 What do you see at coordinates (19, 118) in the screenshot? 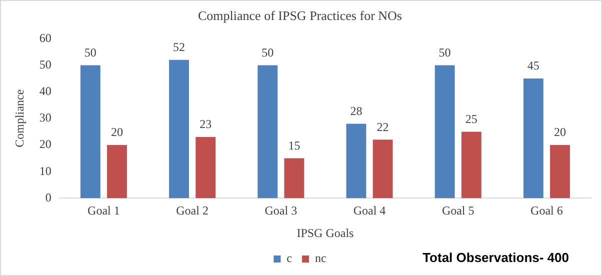
I see `y-axis-title: Compliance` at bounding box center [19, 118].